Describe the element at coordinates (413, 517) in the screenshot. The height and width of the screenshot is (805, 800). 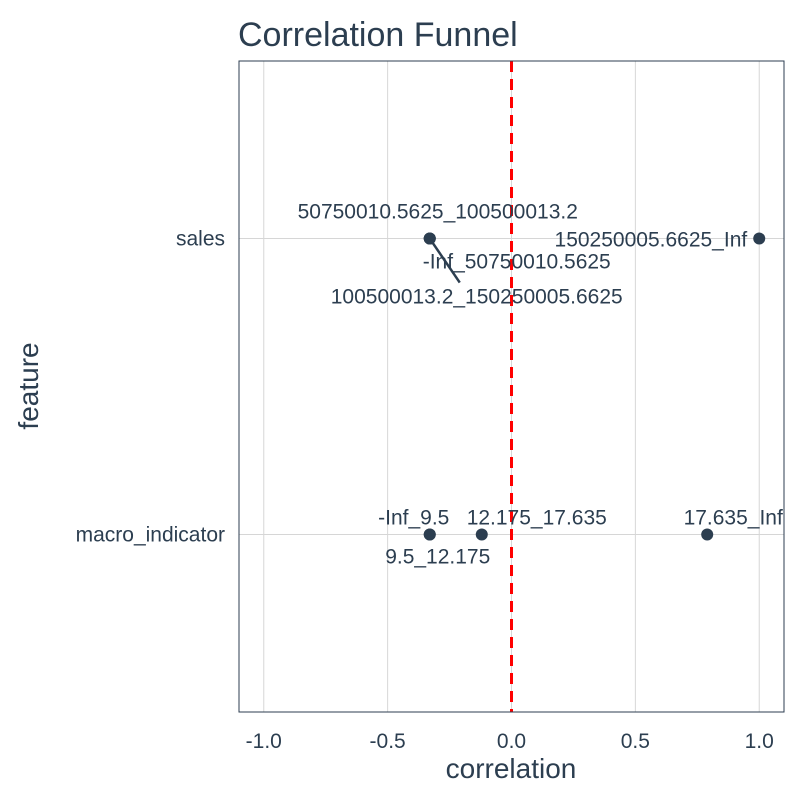
I see `point-label: -Inf_9.5` at that location.